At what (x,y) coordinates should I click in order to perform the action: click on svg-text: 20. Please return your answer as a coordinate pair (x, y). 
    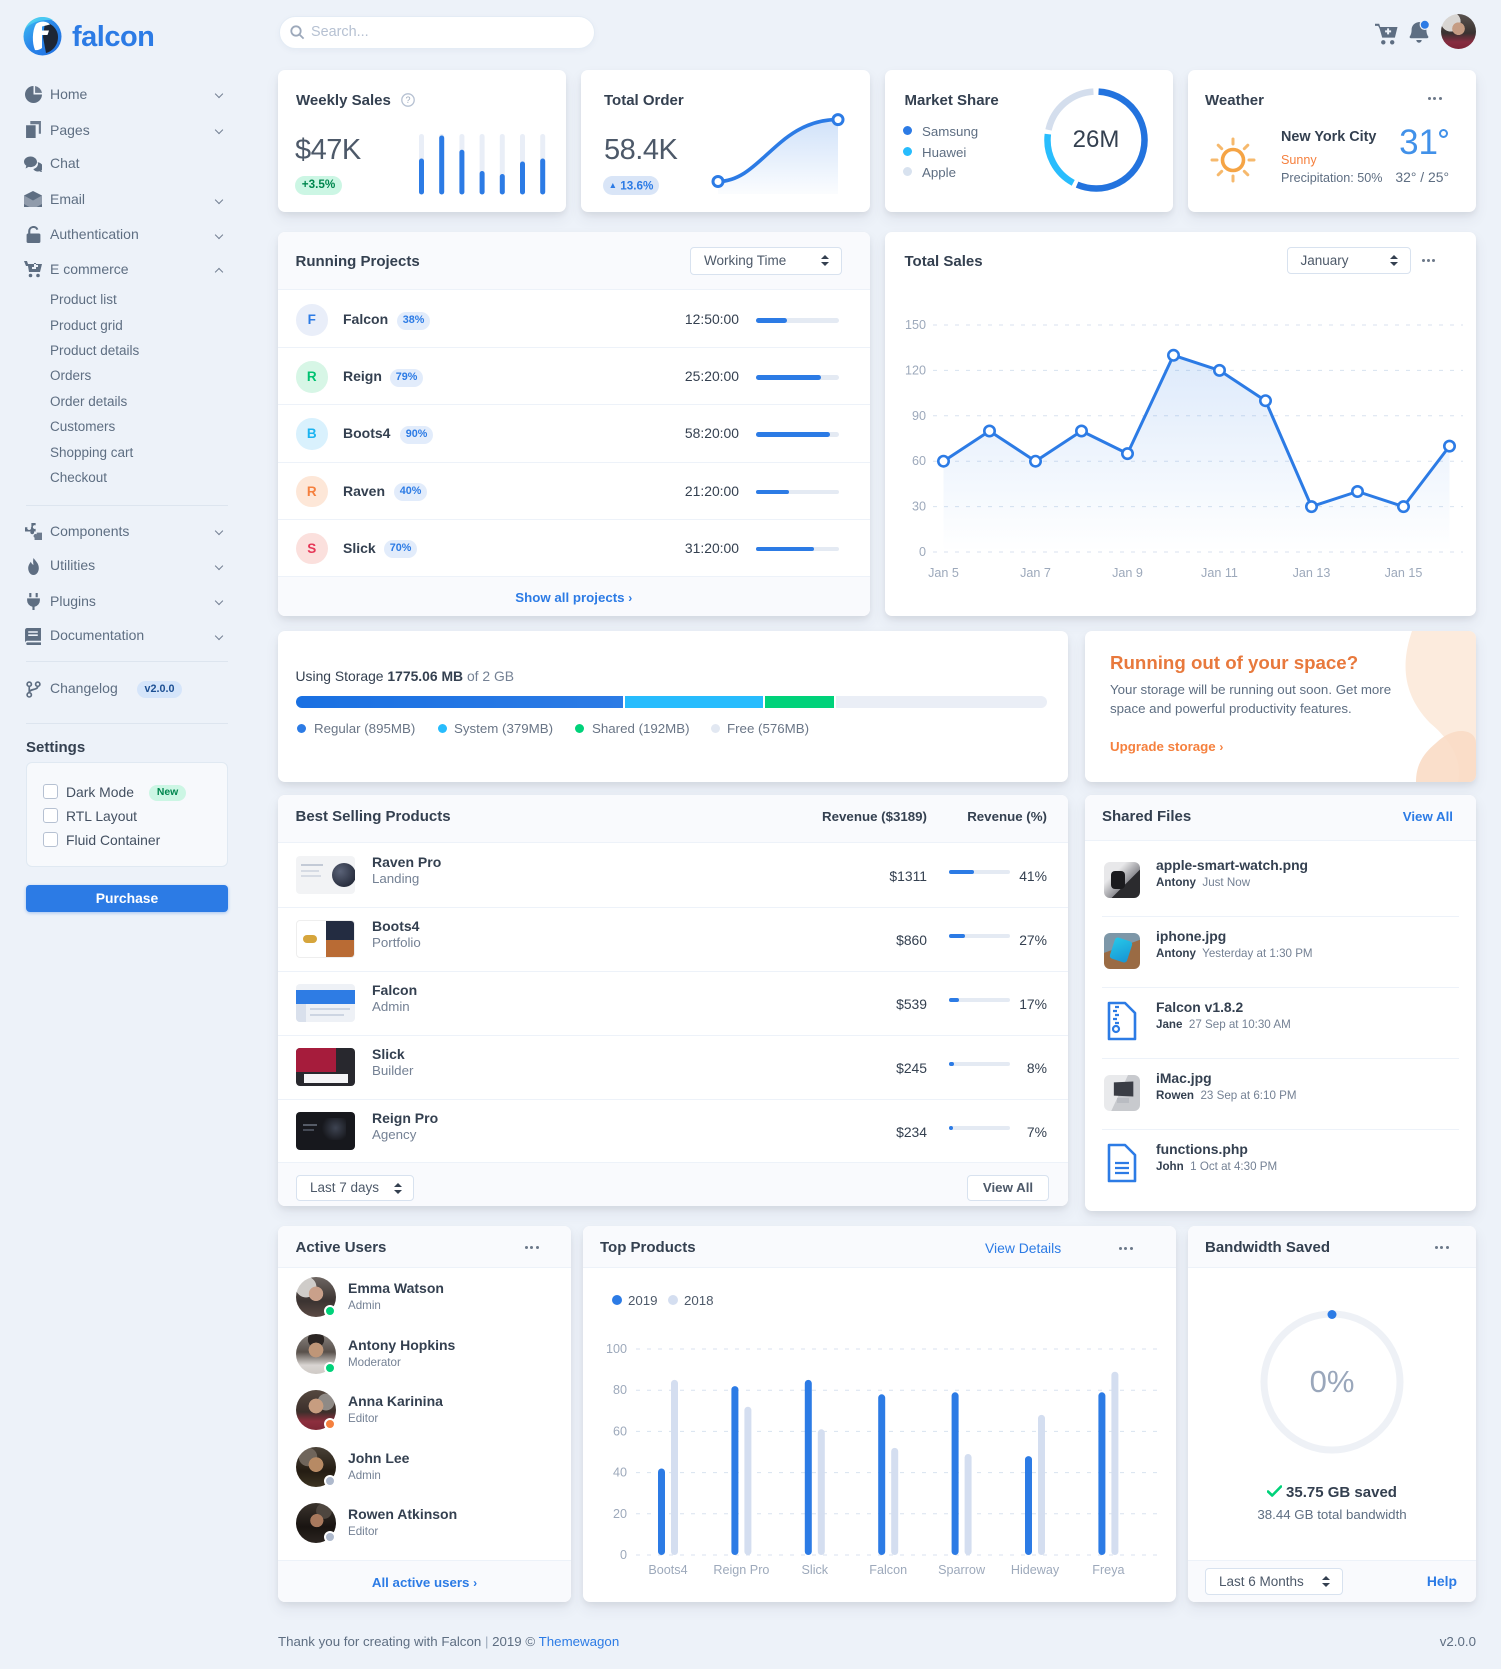
    Looking at the image, I should click on (620, 1514).